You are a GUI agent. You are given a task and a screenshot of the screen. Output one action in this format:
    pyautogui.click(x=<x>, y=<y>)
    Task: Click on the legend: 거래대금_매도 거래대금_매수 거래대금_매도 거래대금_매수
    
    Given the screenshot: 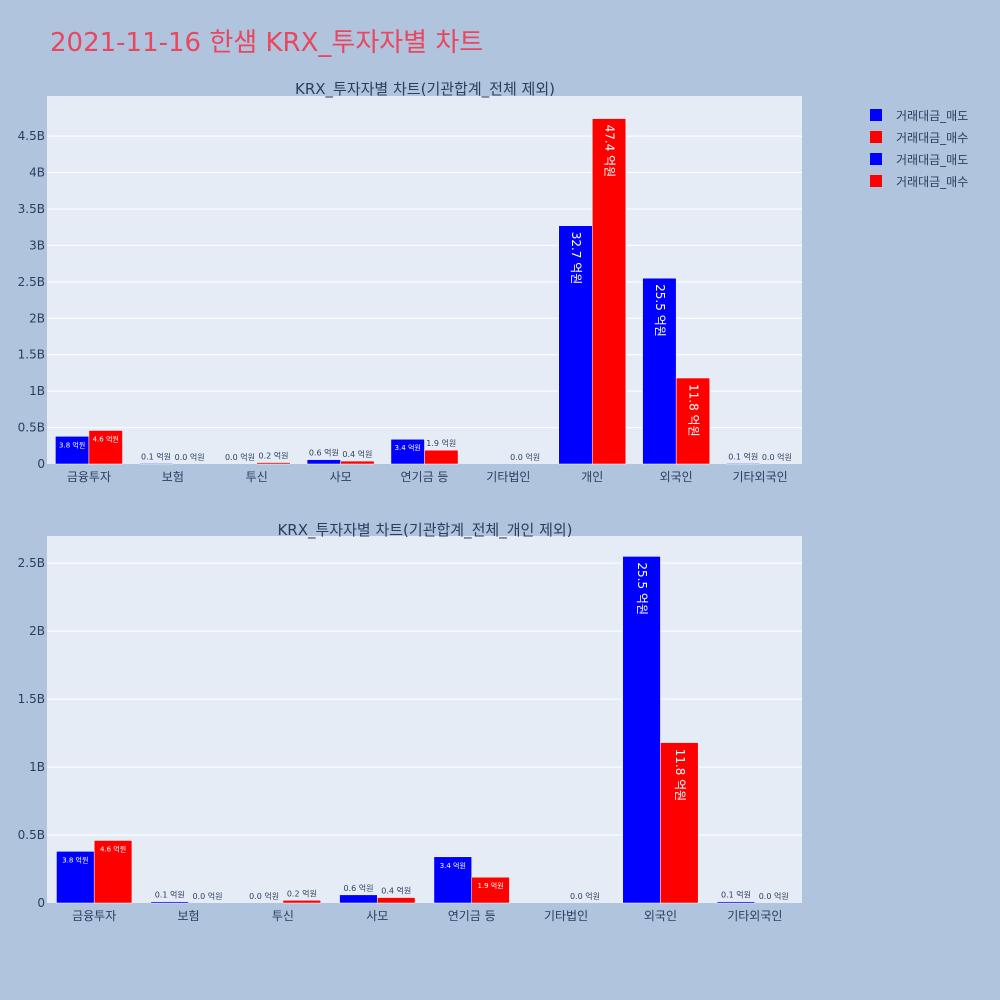 What is the action you would take?
    pyautogui.click(x=919, y=148)
    